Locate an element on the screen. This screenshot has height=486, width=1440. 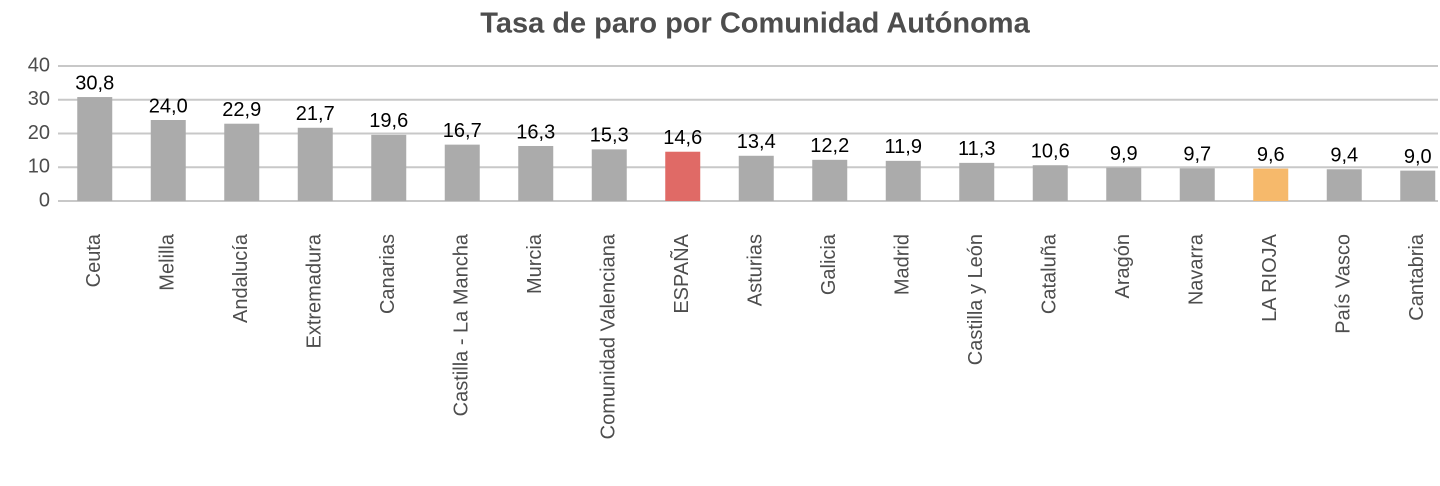
value-label: 30,8 is located at coordinates (94, 83).